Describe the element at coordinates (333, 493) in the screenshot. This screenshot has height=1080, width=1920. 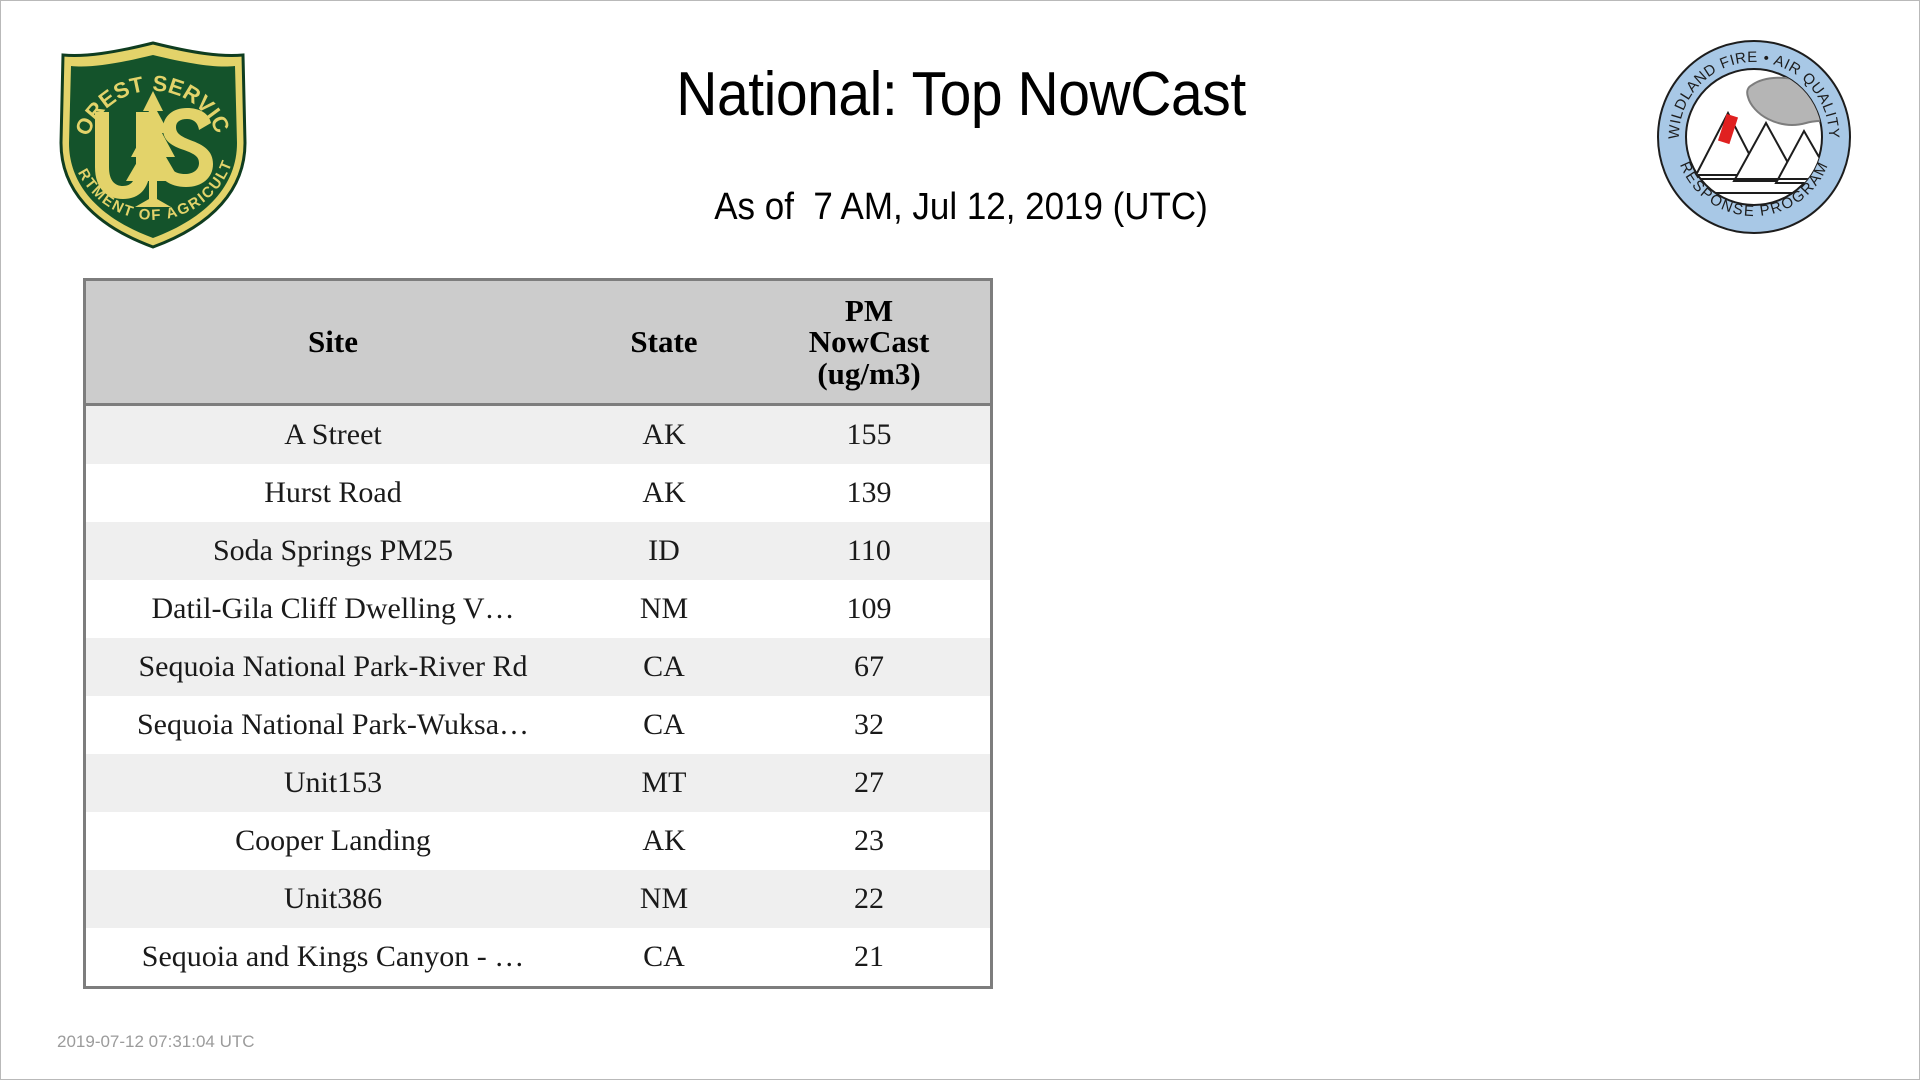
I see `cell-site: Hurst Road` at that location.